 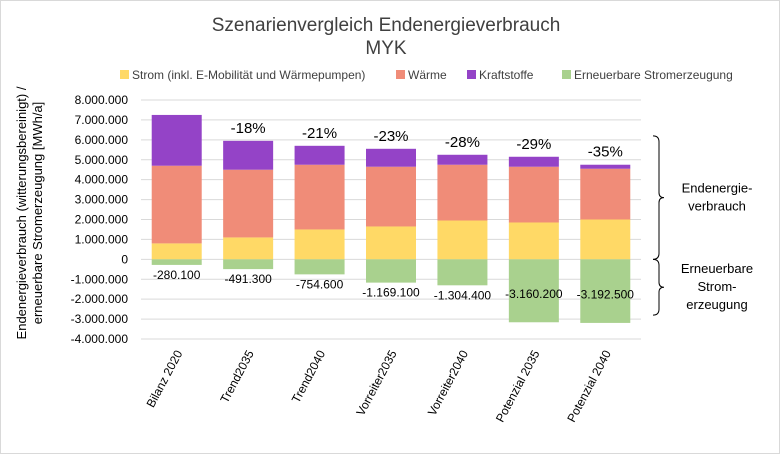 I want to click on percent-label: -35%, so click(x=605, y=152).